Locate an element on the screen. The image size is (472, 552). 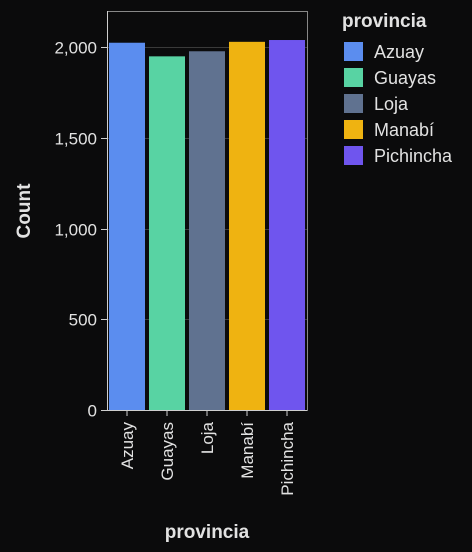
legend-title: provincia is located at coordinates (384, 21).